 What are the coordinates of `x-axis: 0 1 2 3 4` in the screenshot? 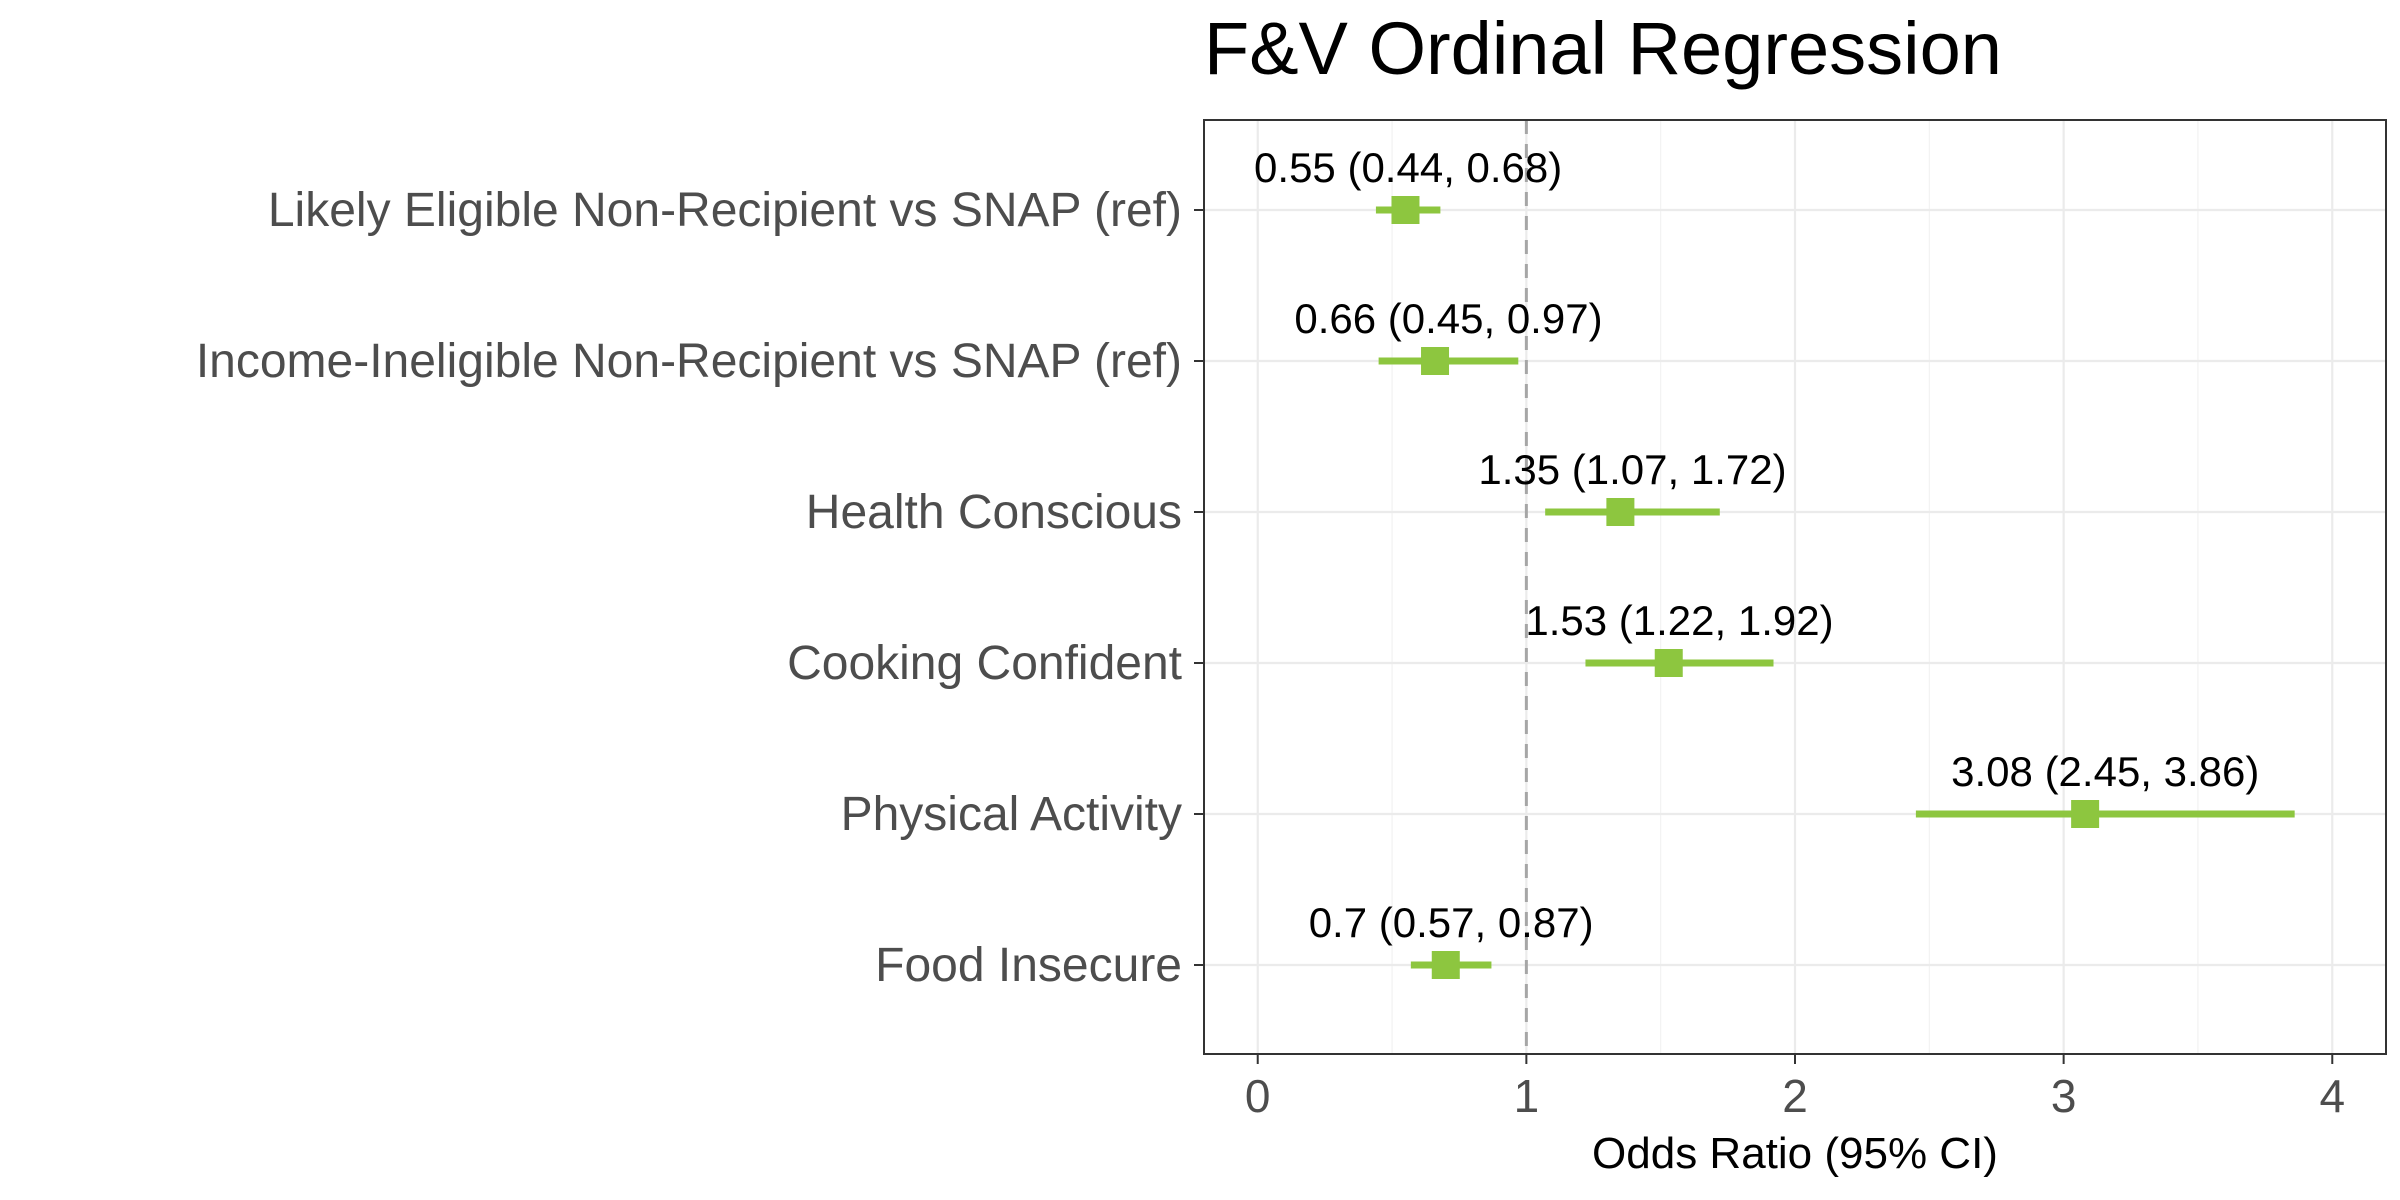 It's located at (1795, 1088).